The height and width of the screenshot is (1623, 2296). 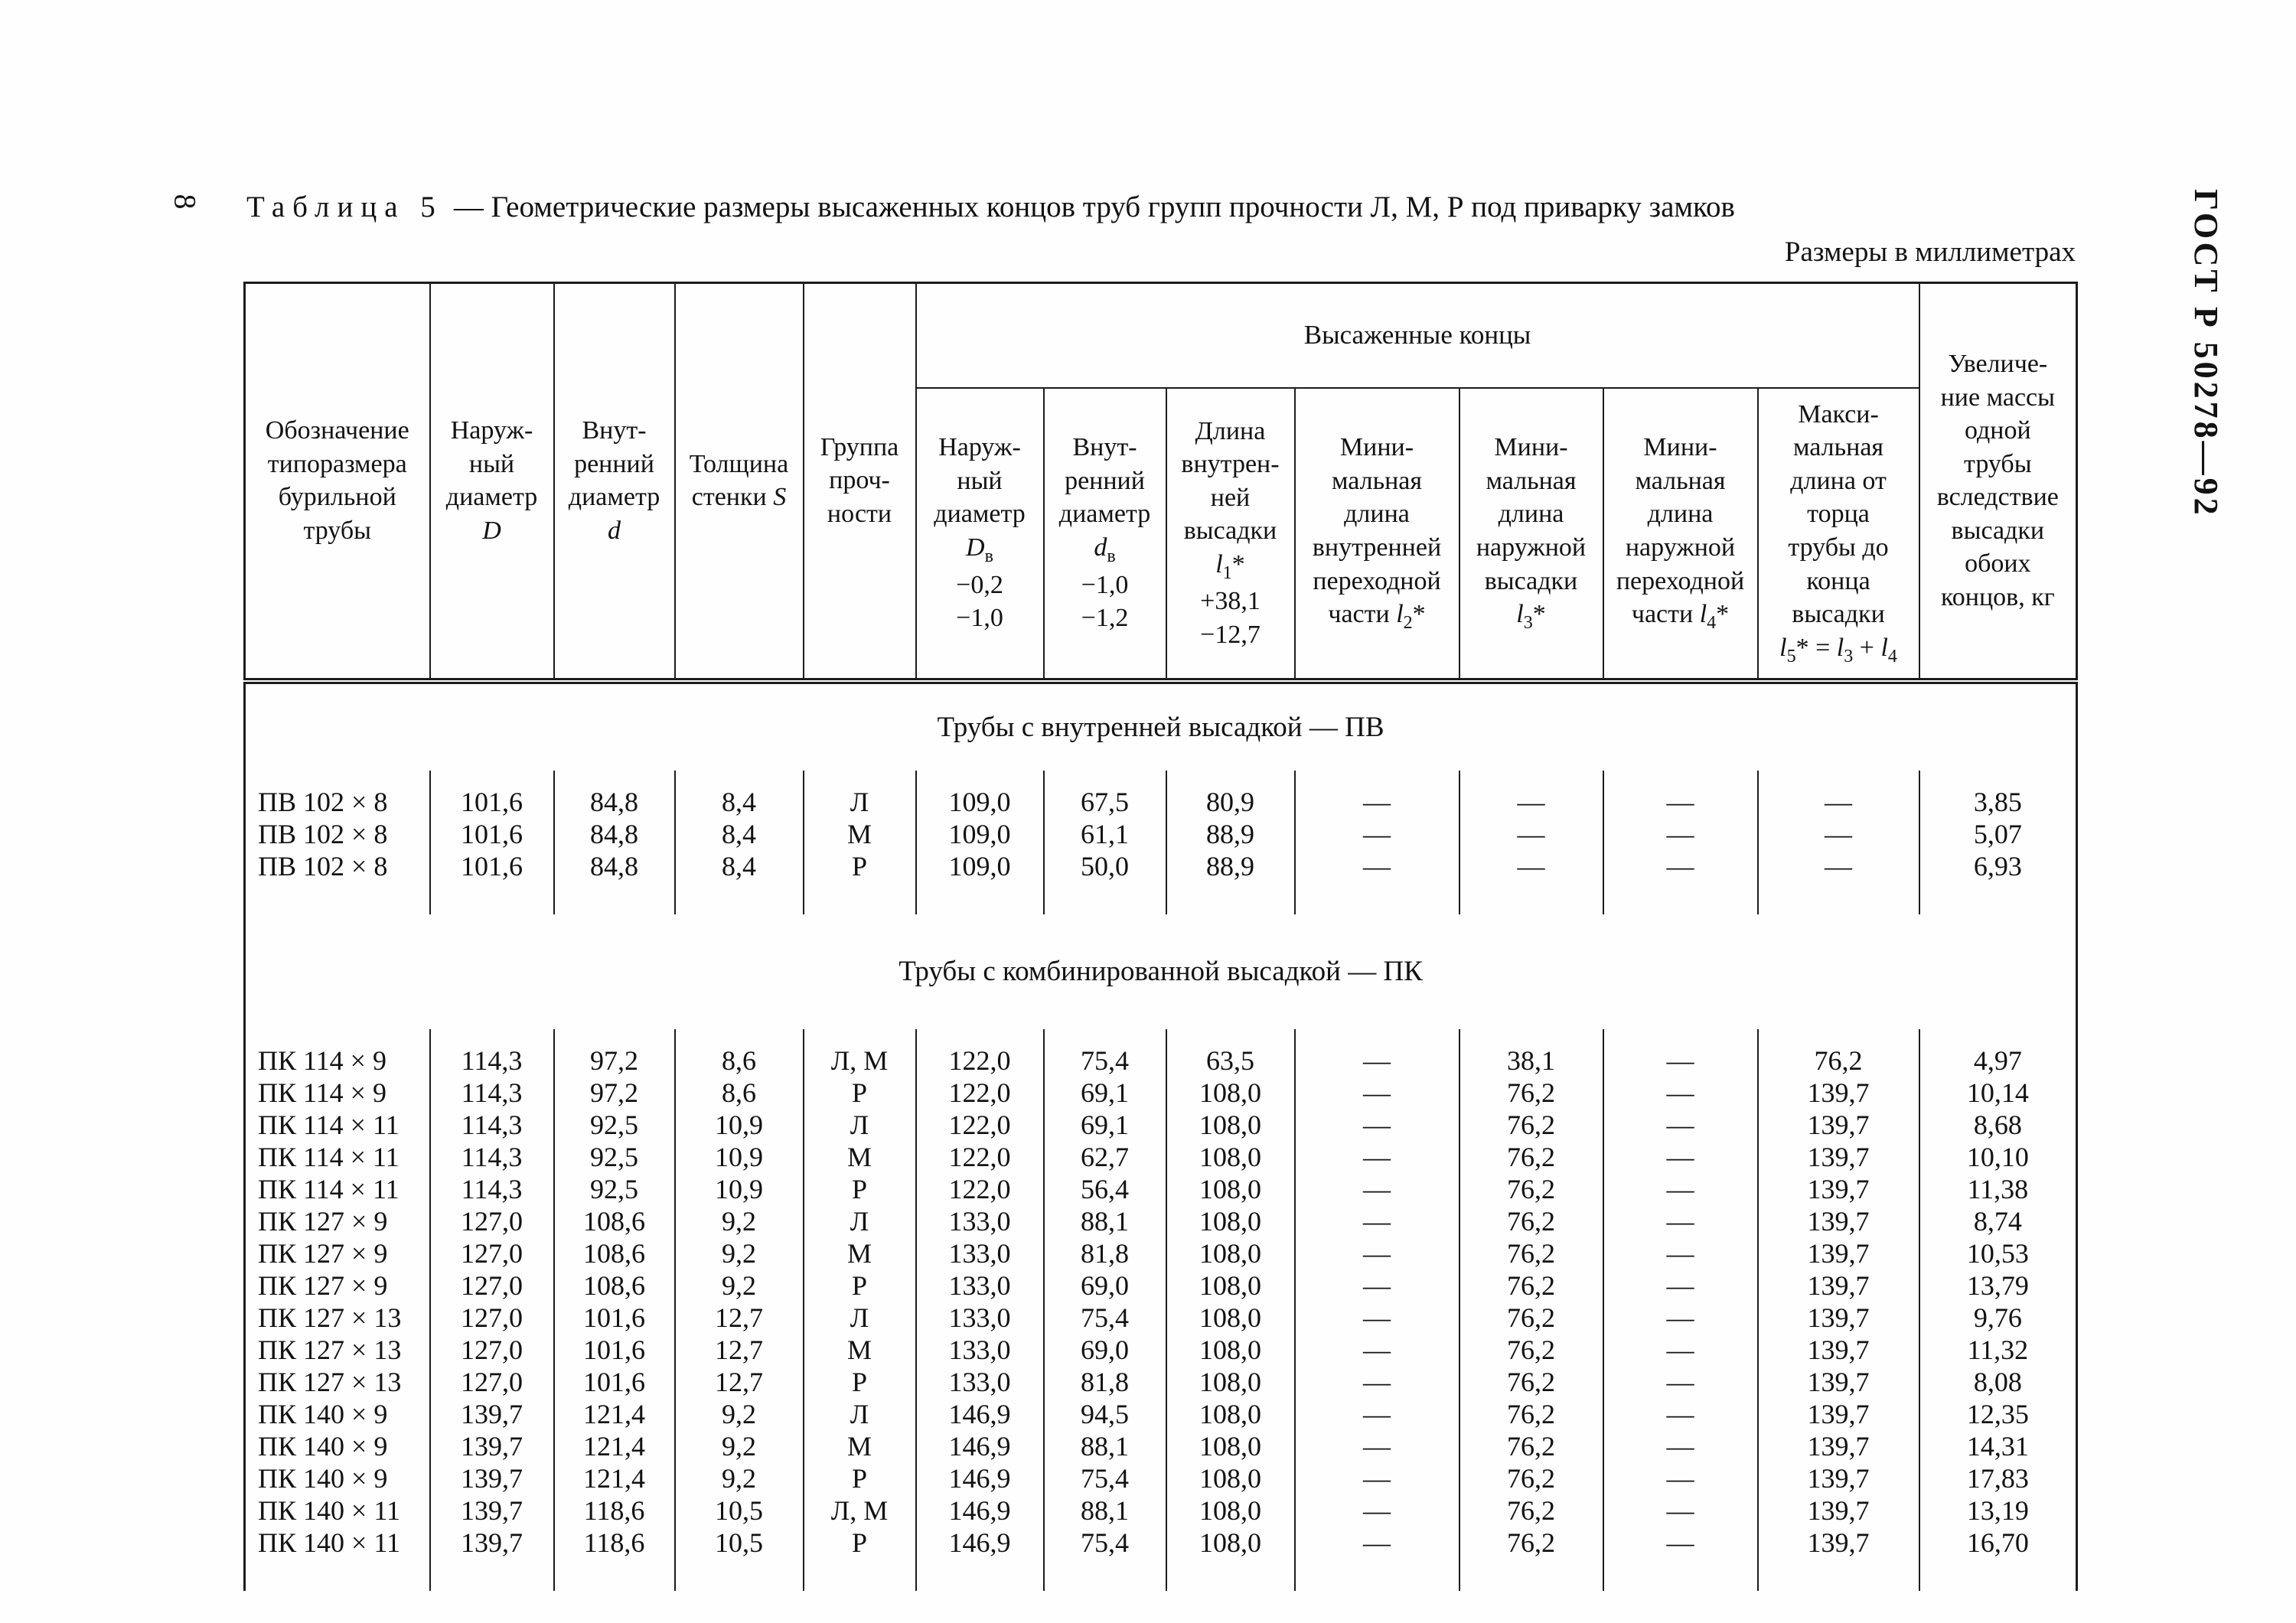 What do you see at coordinates (738, 1156) in the screenshot?
I see `value-cell: 10,9` at bounding box center [738, 1156].